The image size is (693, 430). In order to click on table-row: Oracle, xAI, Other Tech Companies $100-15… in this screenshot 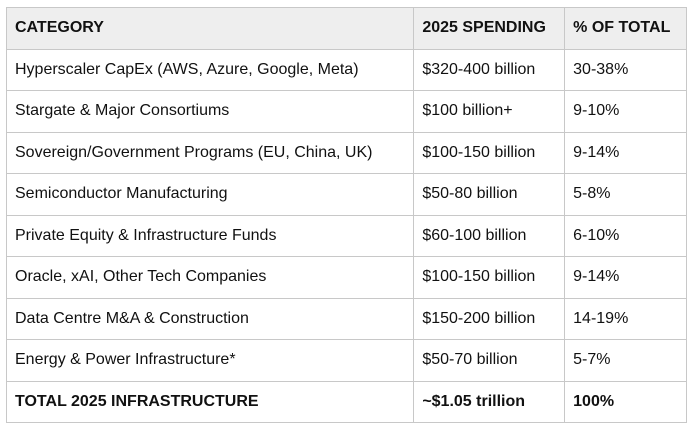, I will do `click(346, 277)`.